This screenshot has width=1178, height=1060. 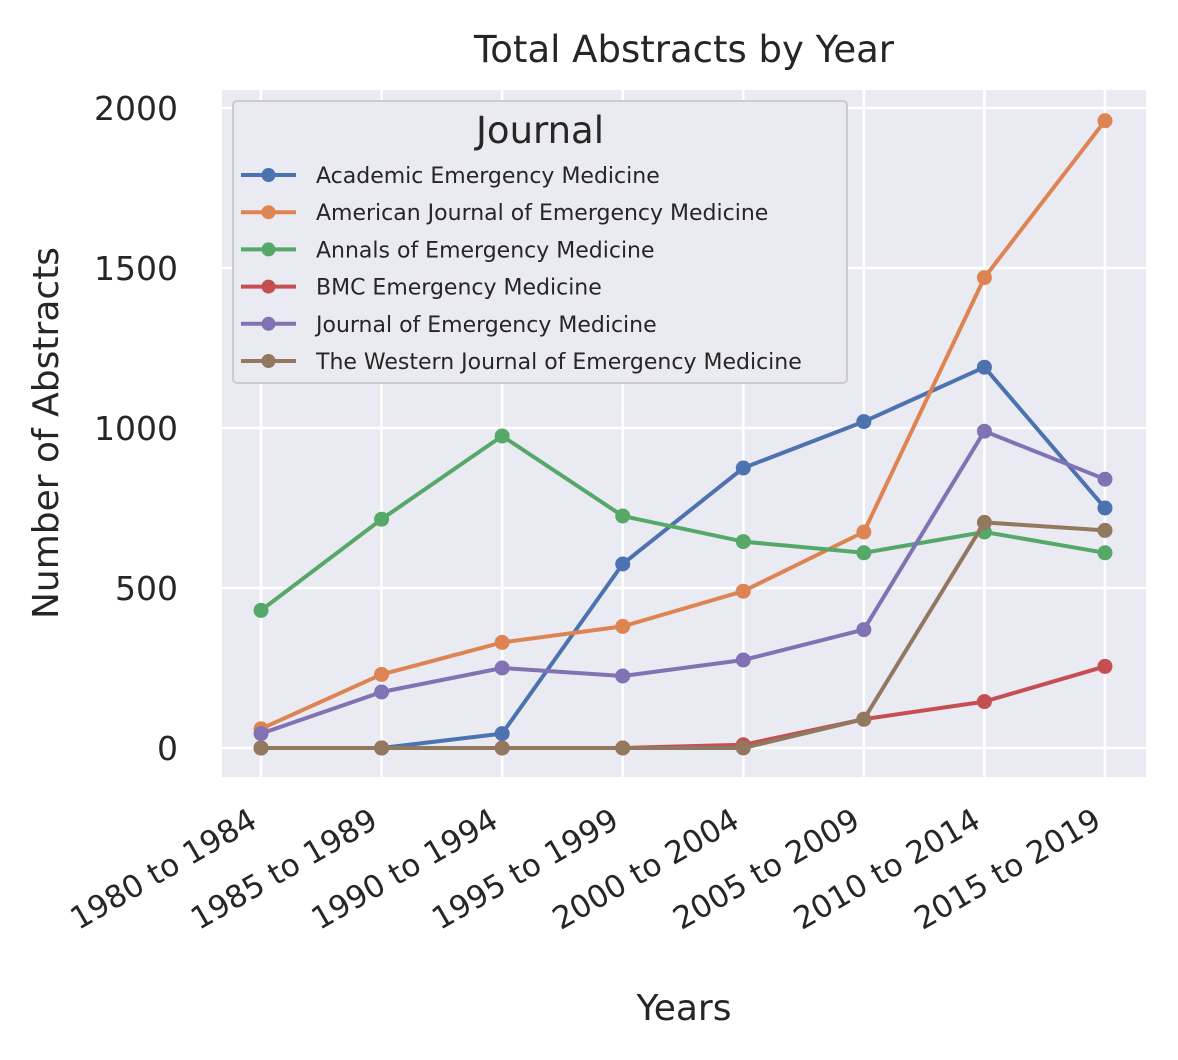 I want to click on legend-entry: Annals of Emergency Medicine, so click(x=448, y=250).